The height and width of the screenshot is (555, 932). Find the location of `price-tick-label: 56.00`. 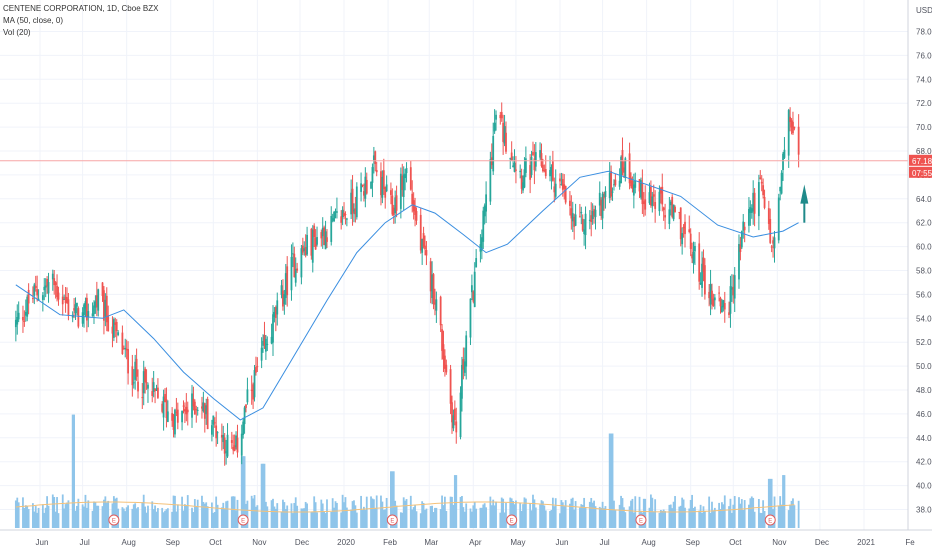

price-tick-label: 56.00 is located at coordinates (924, 294).